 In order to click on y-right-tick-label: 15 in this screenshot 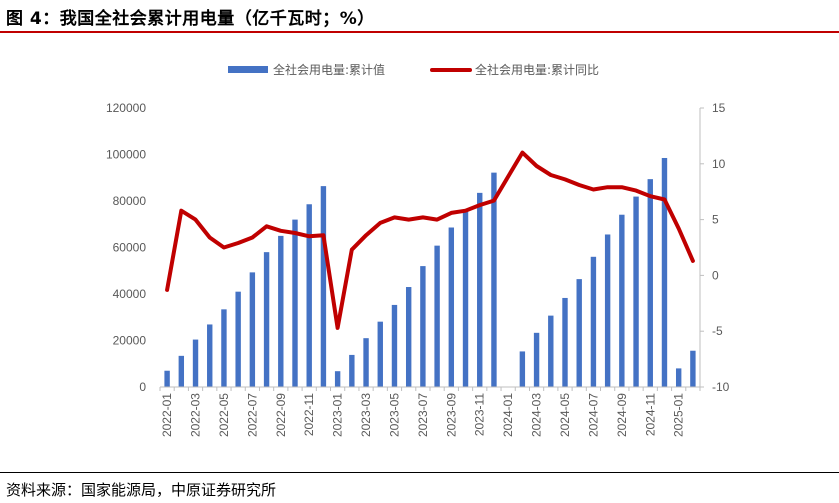, I will do `click(719, 108)`.